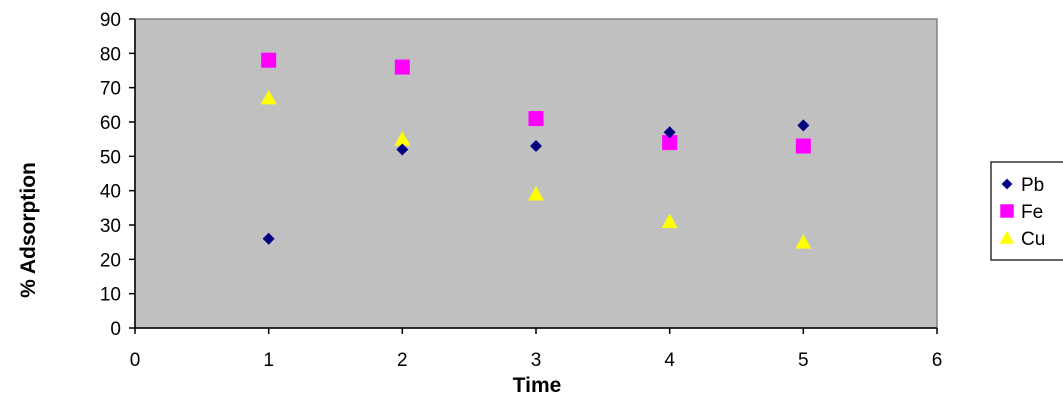 The image size is (1063, 396). I want to click on y-tick-label: 90, so click(110, 20).